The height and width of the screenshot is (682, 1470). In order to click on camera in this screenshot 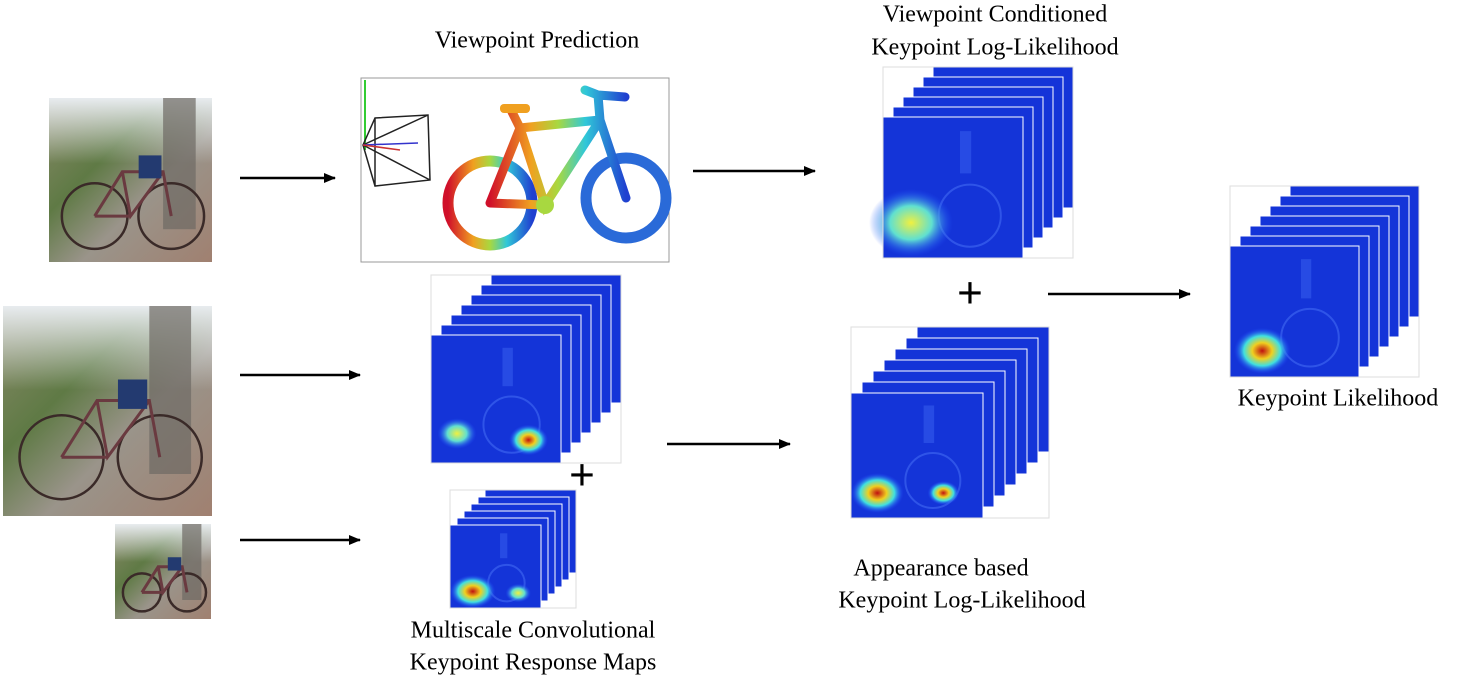, I will do `click(396, 150)`.